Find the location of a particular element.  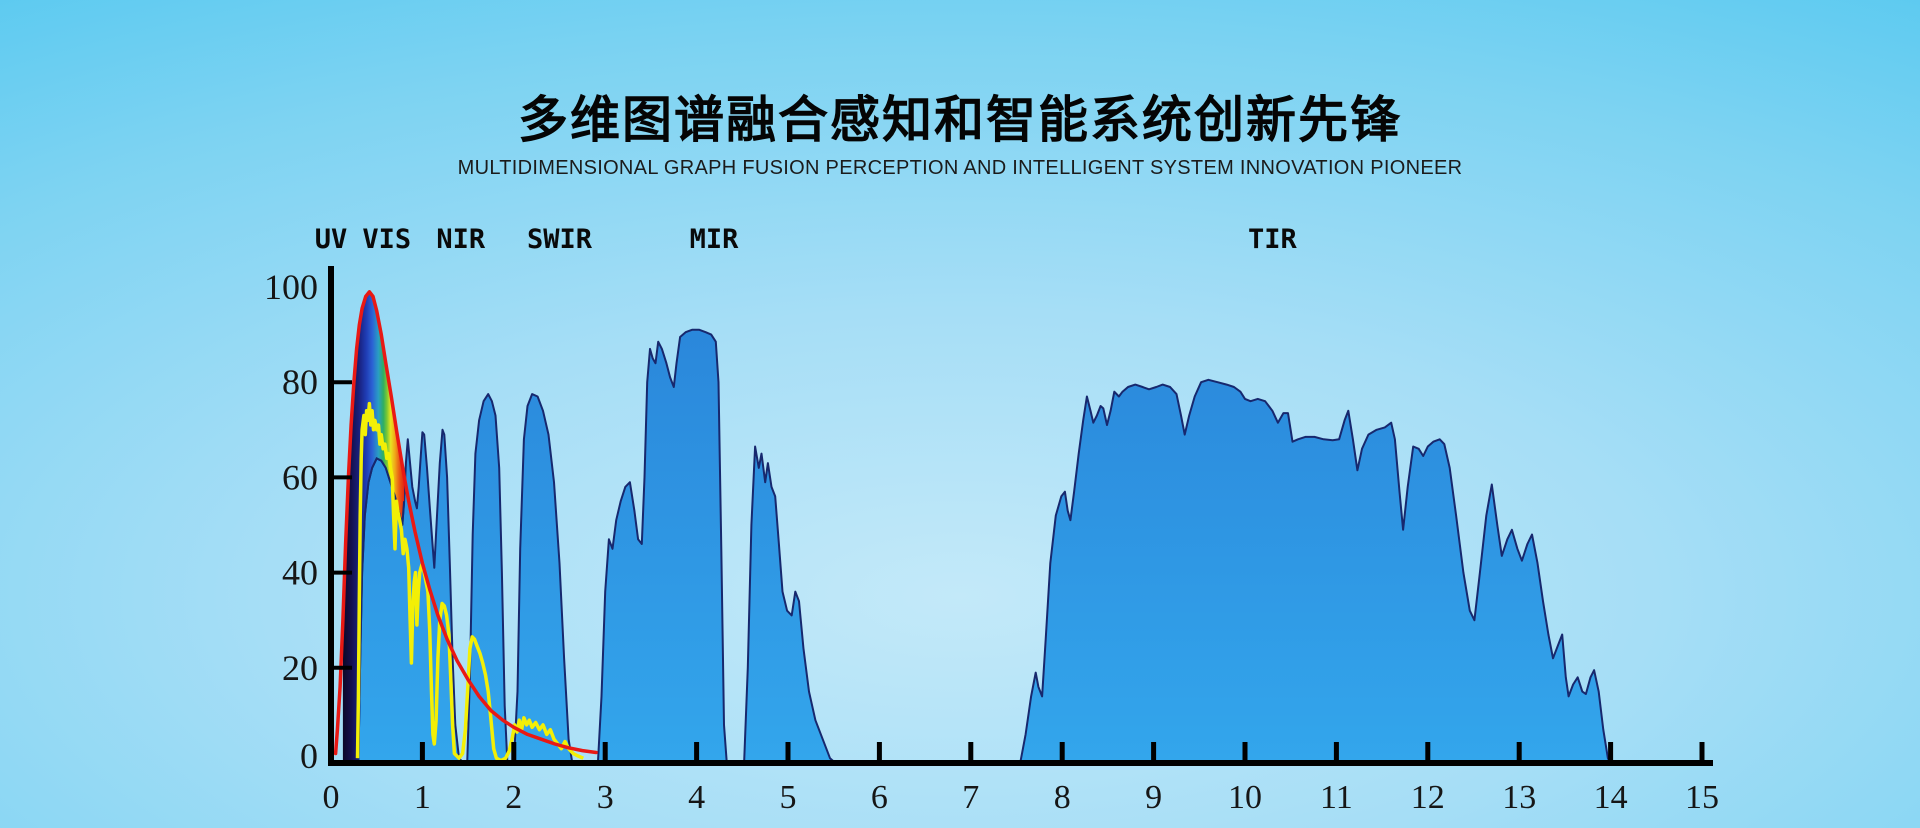

y-tick-label: 80 is located at coordinates (300, 382).